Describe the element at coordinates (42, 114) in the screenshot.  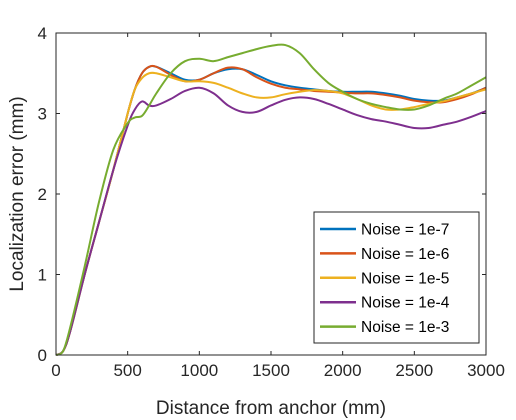
I see `y-tick-label-3: 3` at that location.